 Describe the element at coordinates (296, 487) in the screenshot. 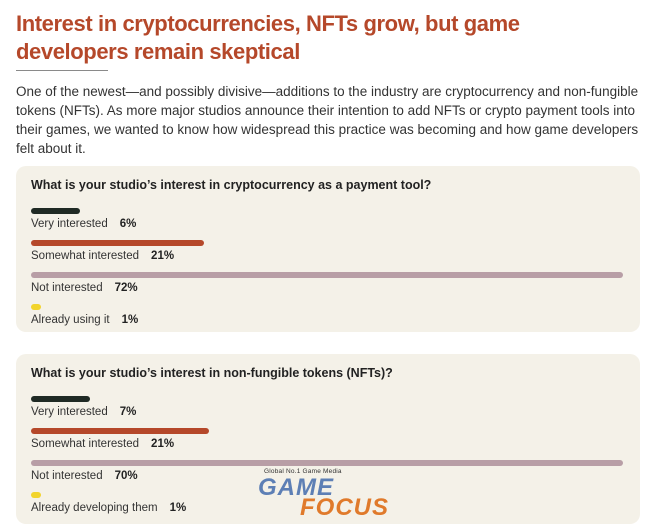

I see `watermark-word-game: GAME` at that location.